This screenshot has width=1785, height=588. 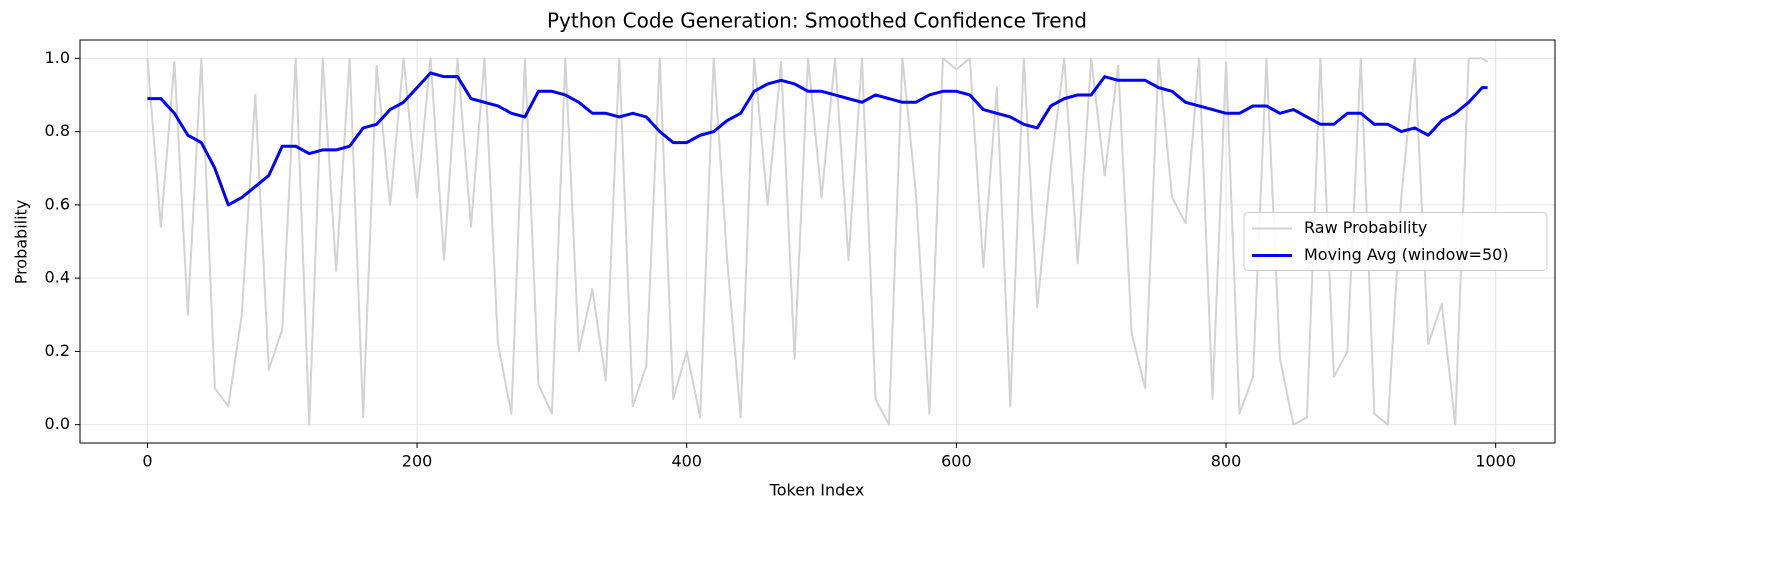 I want to click on x-tick-label: 600, so click(x=956, y=461).